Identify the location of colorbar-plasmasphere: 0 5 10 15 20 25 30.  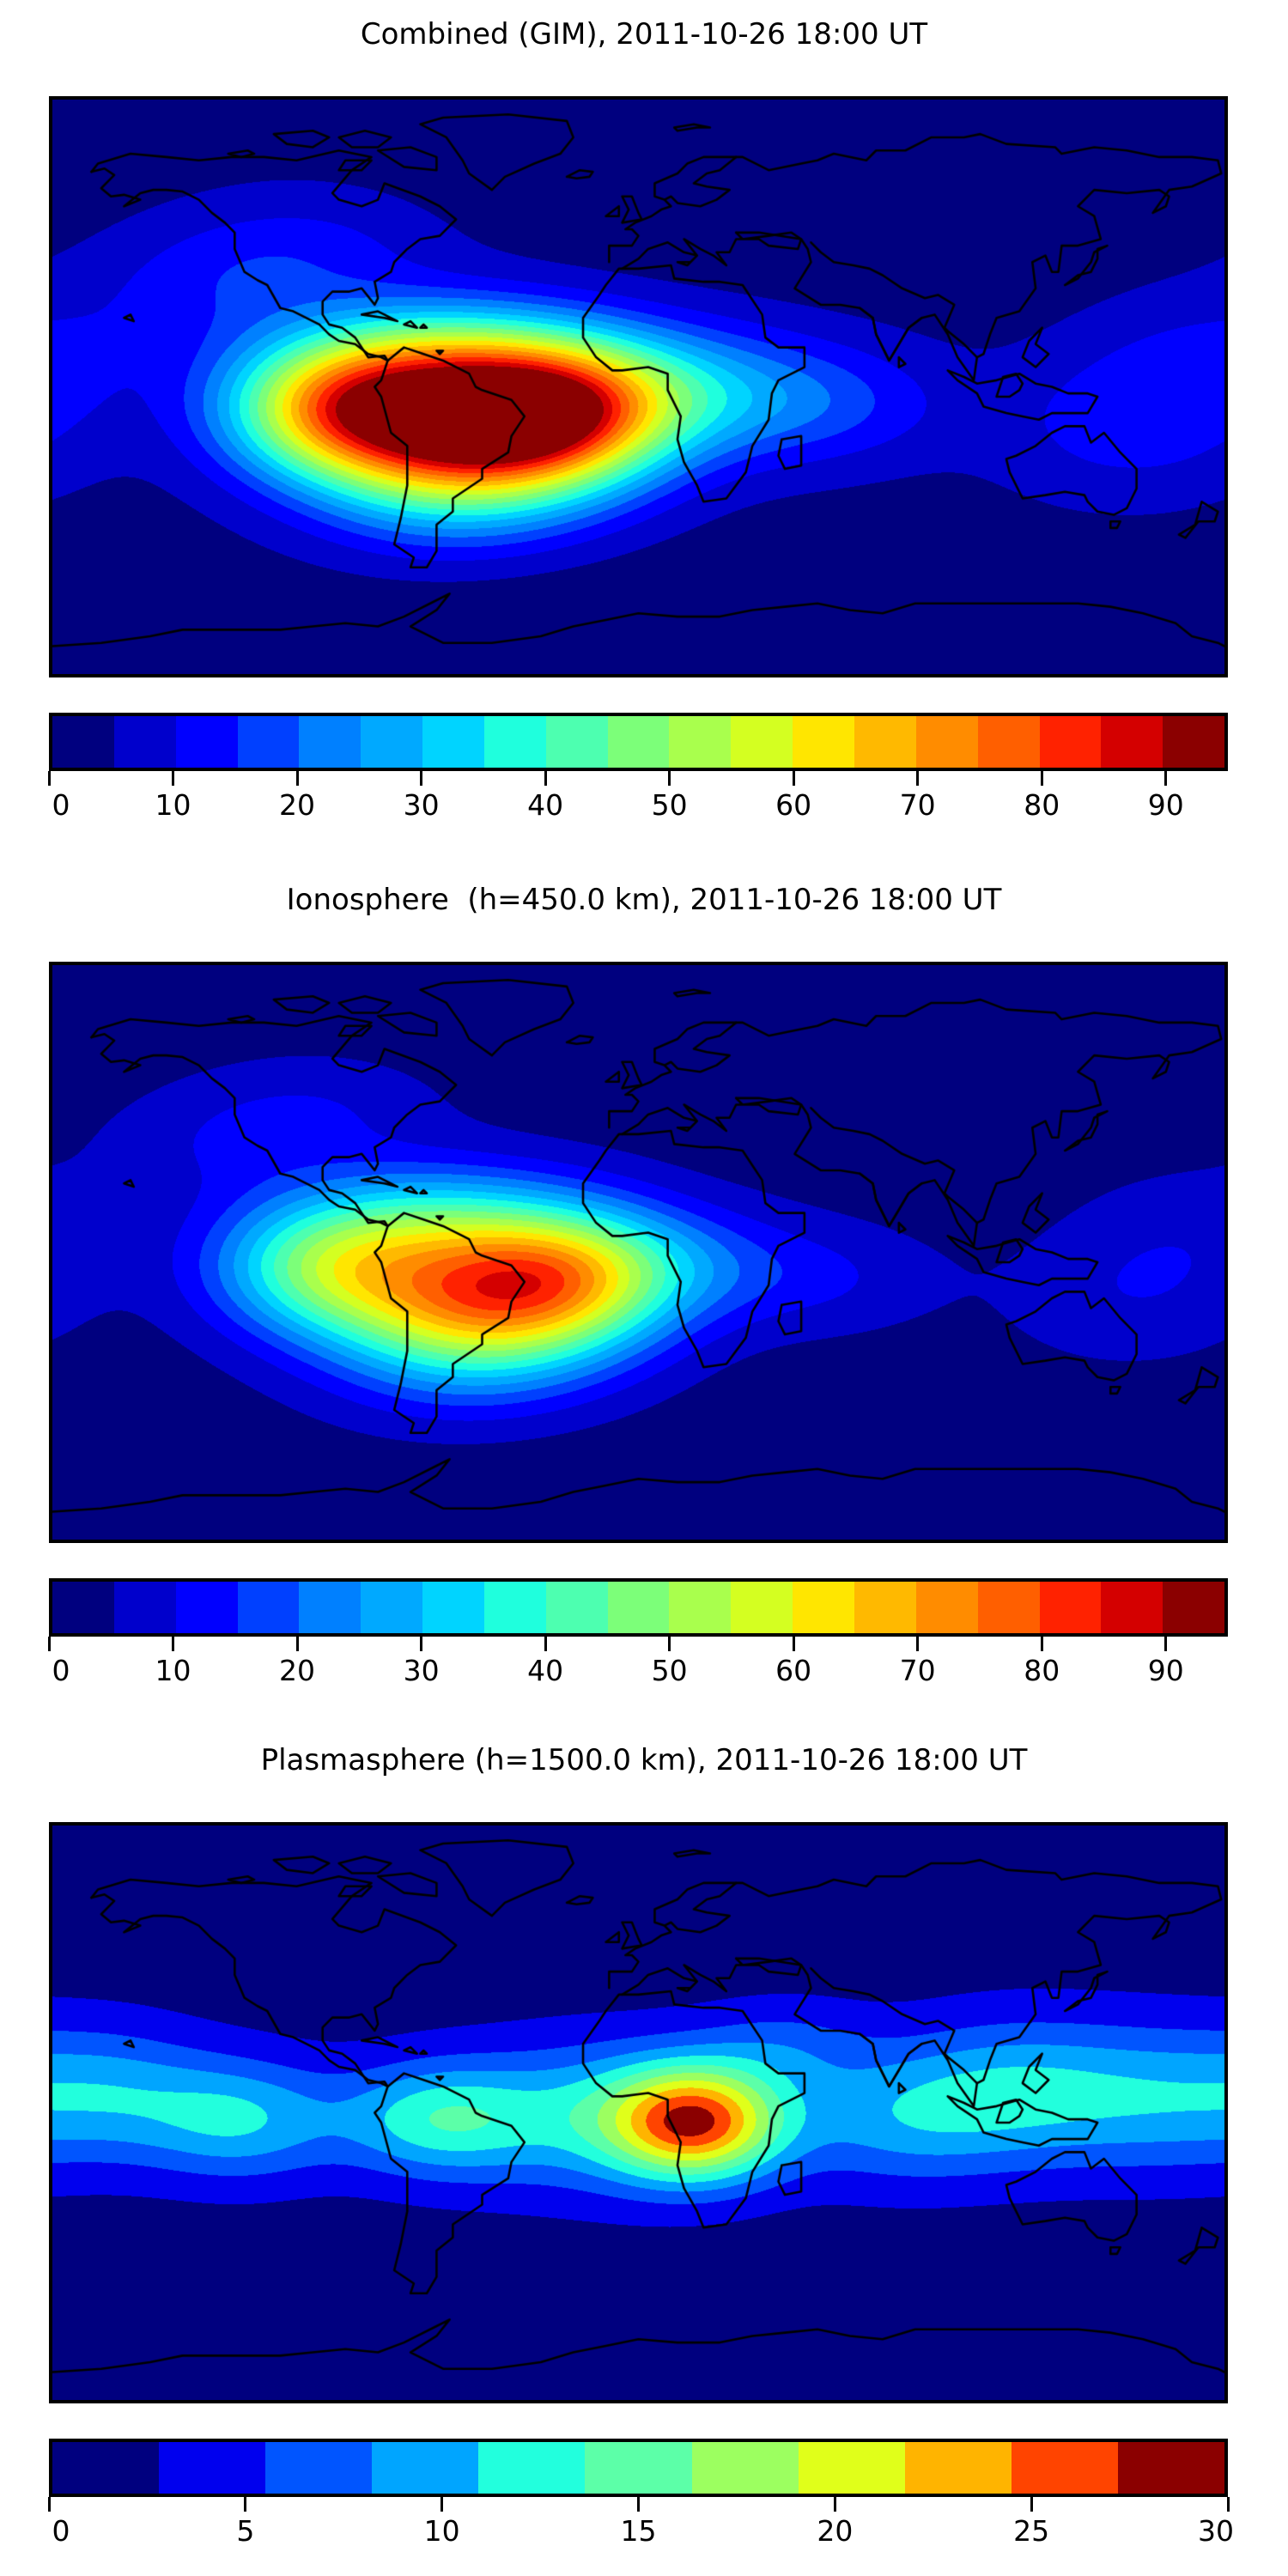
(640, 2503).